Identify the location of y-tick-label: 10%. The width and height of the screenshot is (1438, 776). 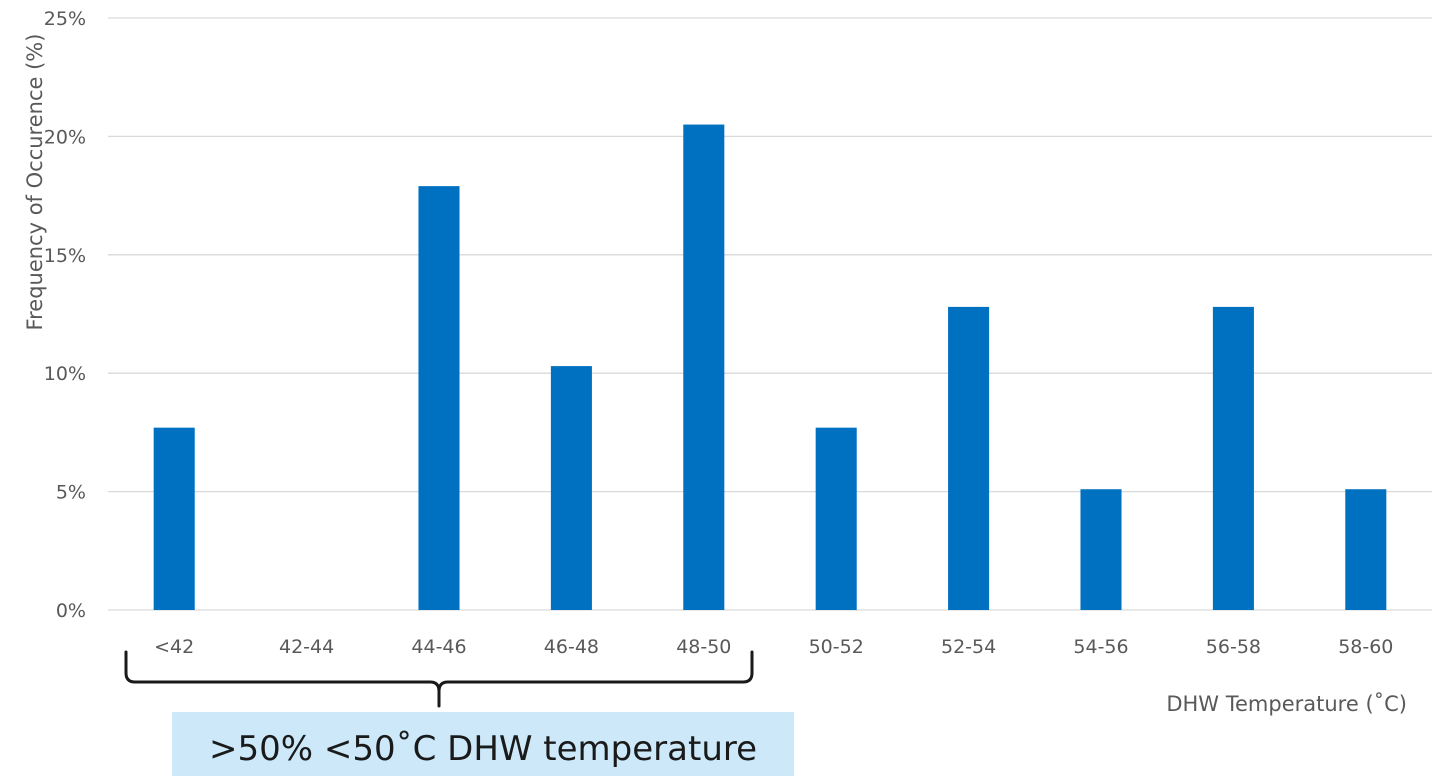
(65, 374).